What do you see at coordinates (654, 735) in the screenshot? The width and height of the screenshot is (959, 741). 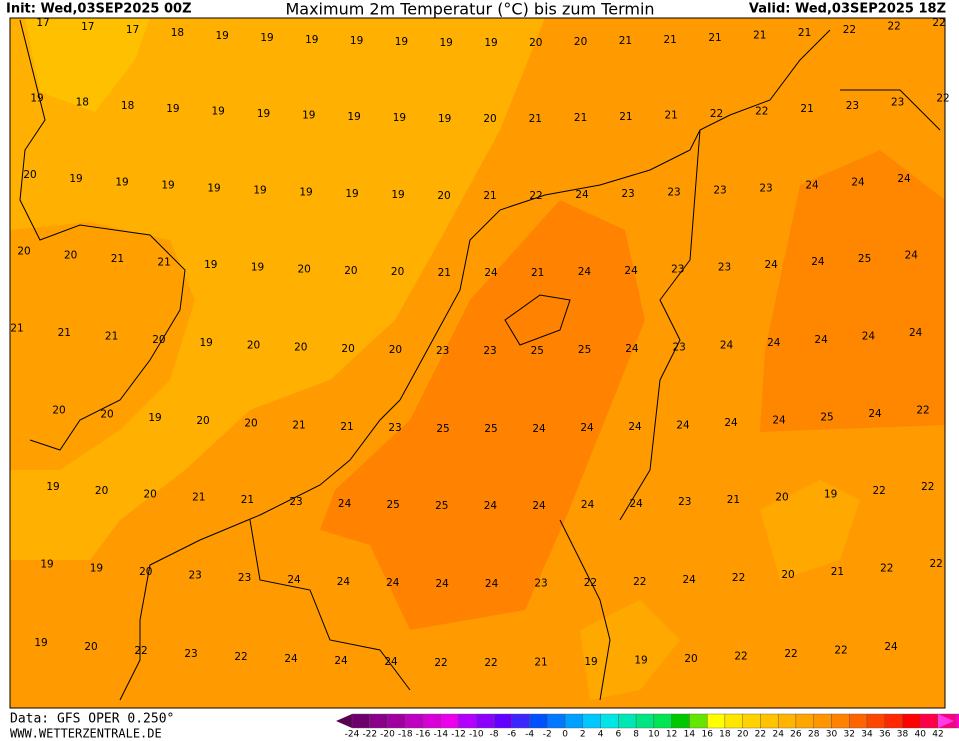 I see `legend-tick-label: 10` at bounding box center [654, 735].